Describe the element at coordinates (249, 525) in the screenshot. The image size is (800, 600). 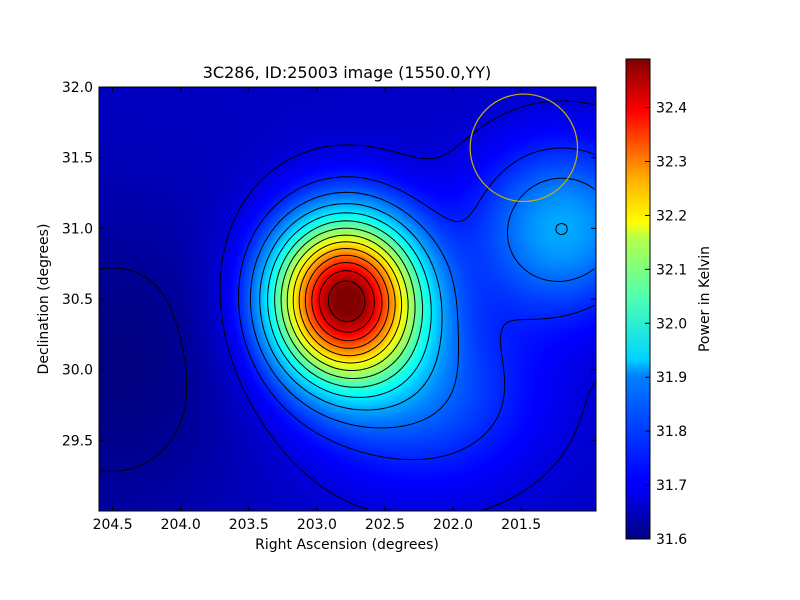
I see `x-tick-label: 203.5` at that location.